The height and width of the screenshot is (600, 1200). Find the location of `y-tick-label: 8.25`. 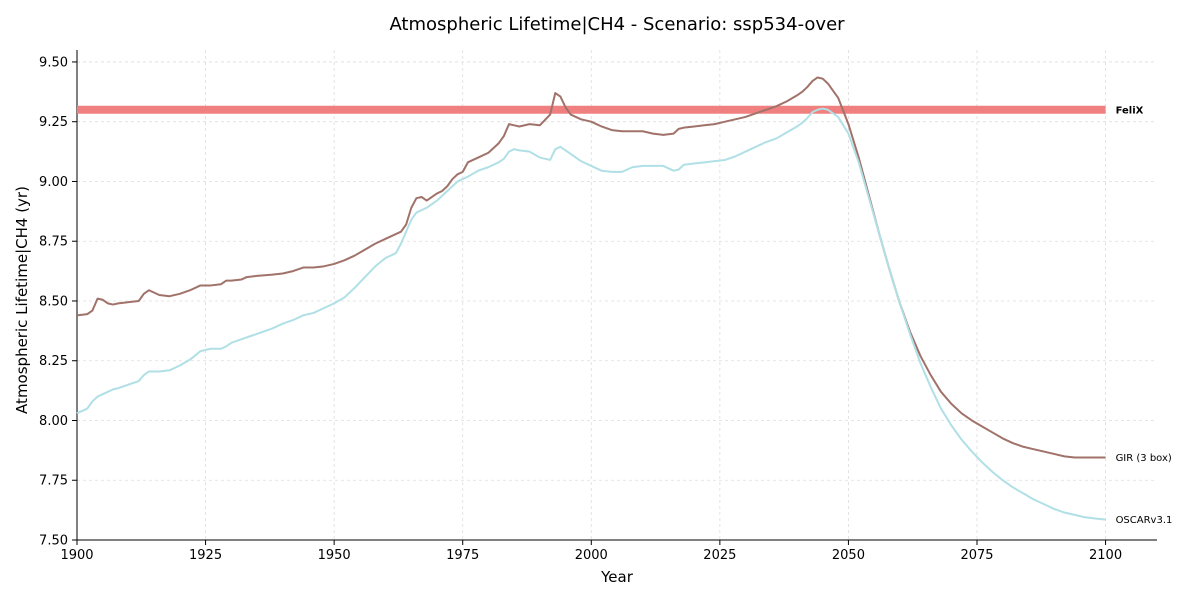

y-tick-label: 8.25 is located at coordinates (53, 361).